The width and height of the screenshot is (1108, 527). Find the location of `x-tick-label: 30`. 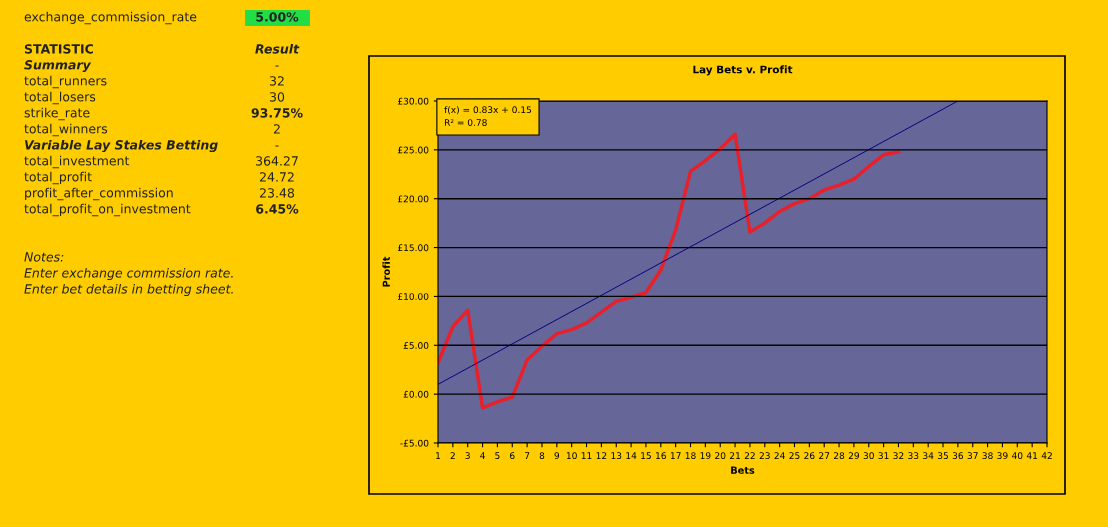

x-tick-label: 30 is located at coordinates (868, 456).